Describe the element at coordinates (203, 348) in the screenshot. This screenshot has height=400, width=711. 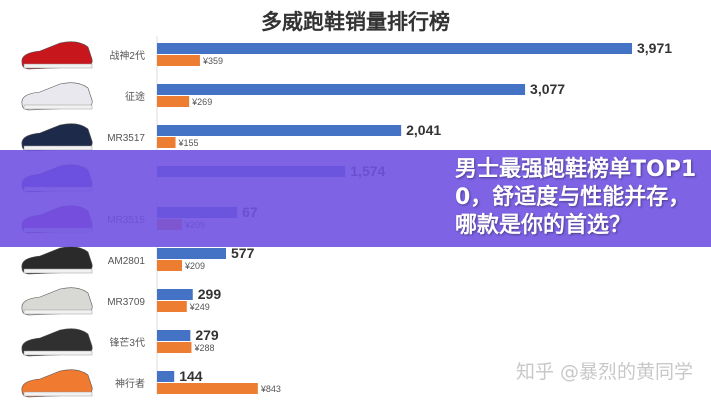
I see `price-label: ¥288` at that location.